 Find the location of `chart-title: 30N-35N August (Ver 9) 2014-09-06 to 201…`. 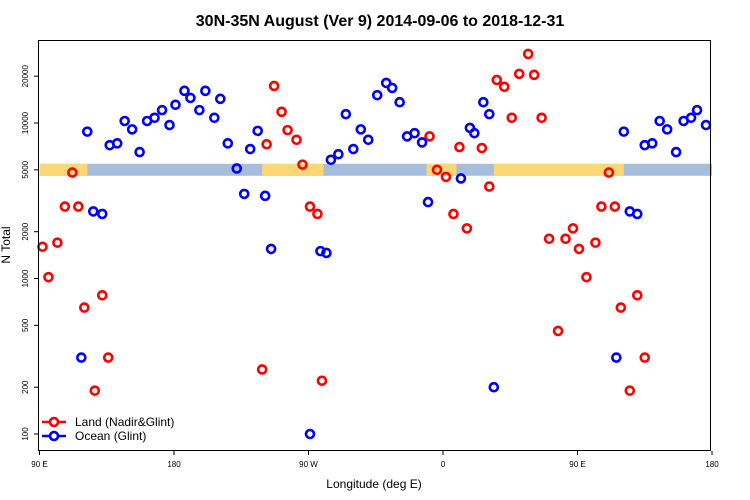

chart-title: 30N-35N August (Ver 9) 2014-09-06 to 201… is located at coordinates (380, 21).